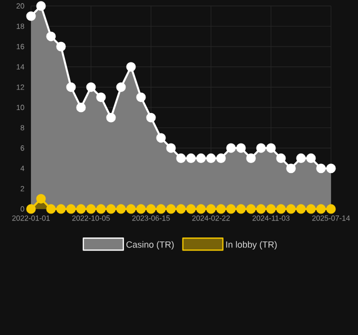 The height and width of the screenshot is (335, 358). Describe the element at coordinates (251, 245) in the screenshot. I see `legend-label: In lobby (TR)` at that location.